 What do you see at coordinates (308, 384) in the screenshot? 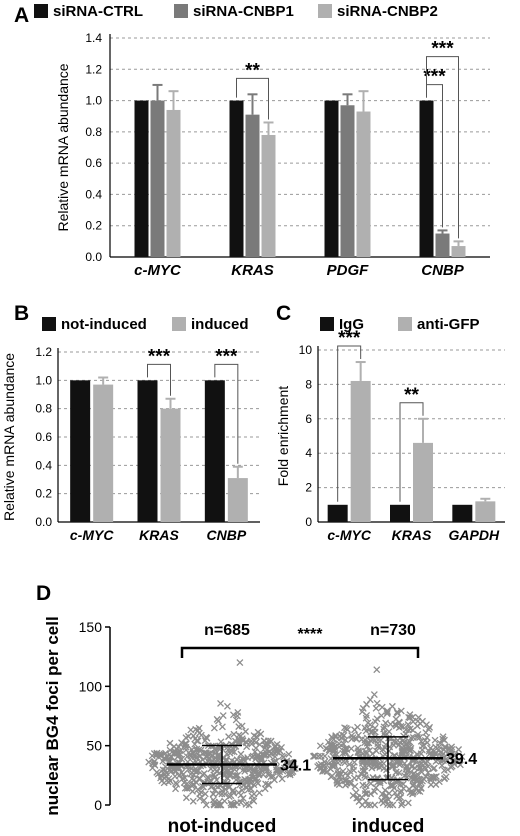
I see `y-tick-label: 8` at bounding box center [308, 384].